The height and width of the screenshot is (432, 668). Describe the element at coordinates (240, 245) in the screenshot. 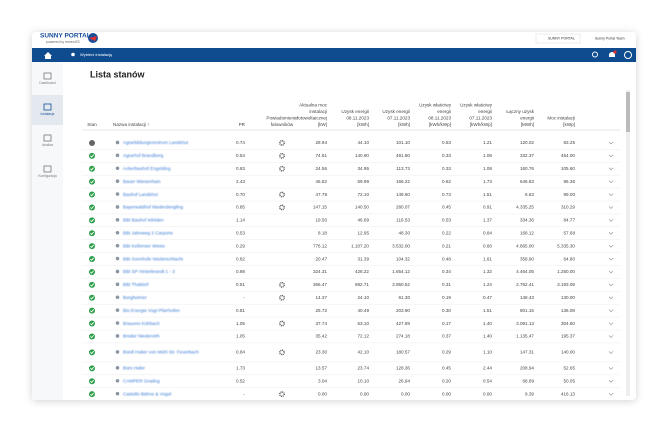

I see `cell: 0.29` at that location.